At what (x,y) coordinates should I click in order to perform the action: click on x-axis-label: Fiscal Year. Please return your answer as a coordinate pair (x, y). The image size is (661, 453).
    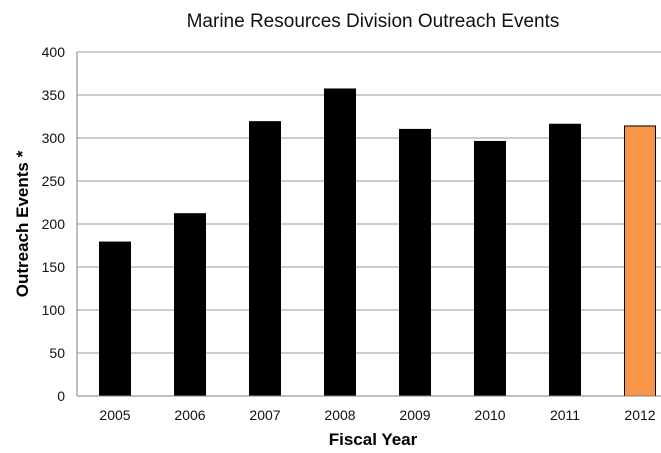
    Looking at the image, I should click on (373, 439).